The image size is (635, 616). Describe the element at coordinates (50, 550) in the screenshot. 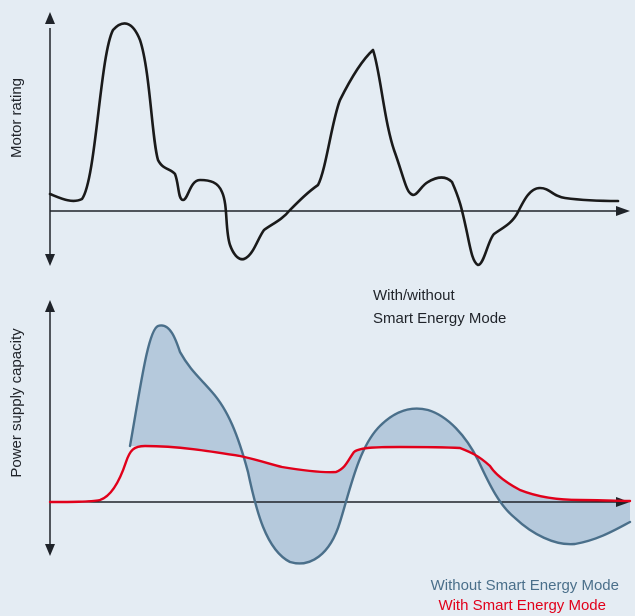

I see `bottom-chart-y-arrow-down` at that location.